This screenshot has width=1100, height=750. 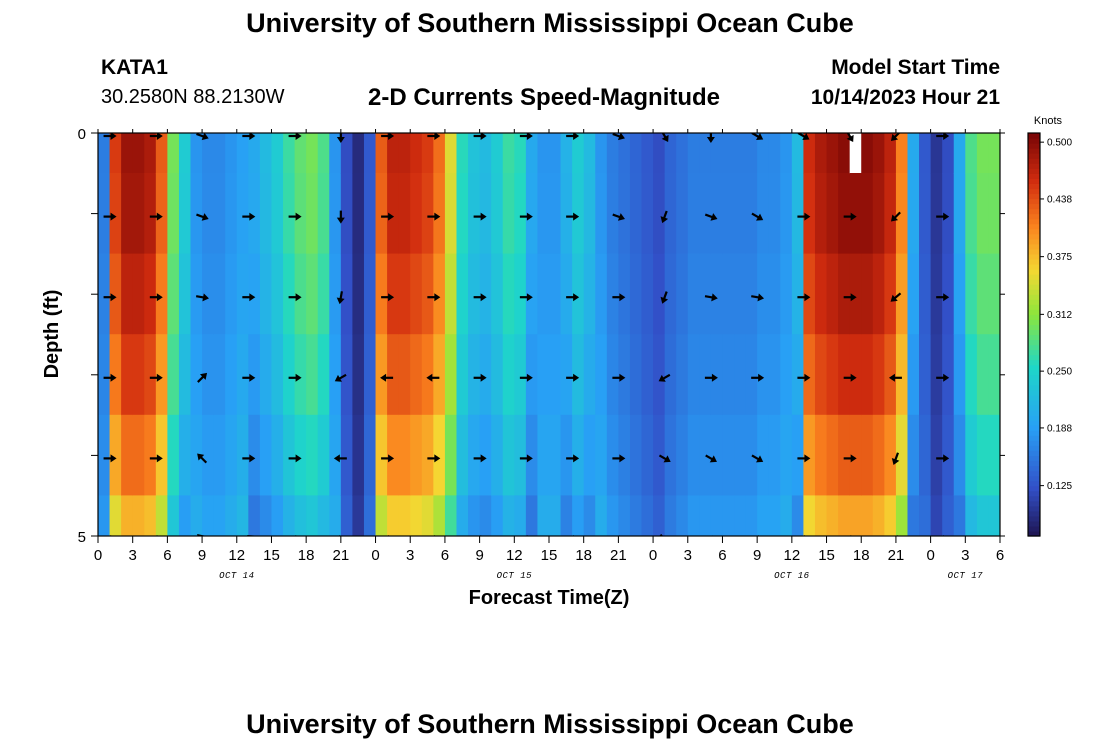 What do you see at coordinates (1059, 315) in the screenshot?
I see `colorbar-tick-label: 0.312` at bounding box center [1059, 315].